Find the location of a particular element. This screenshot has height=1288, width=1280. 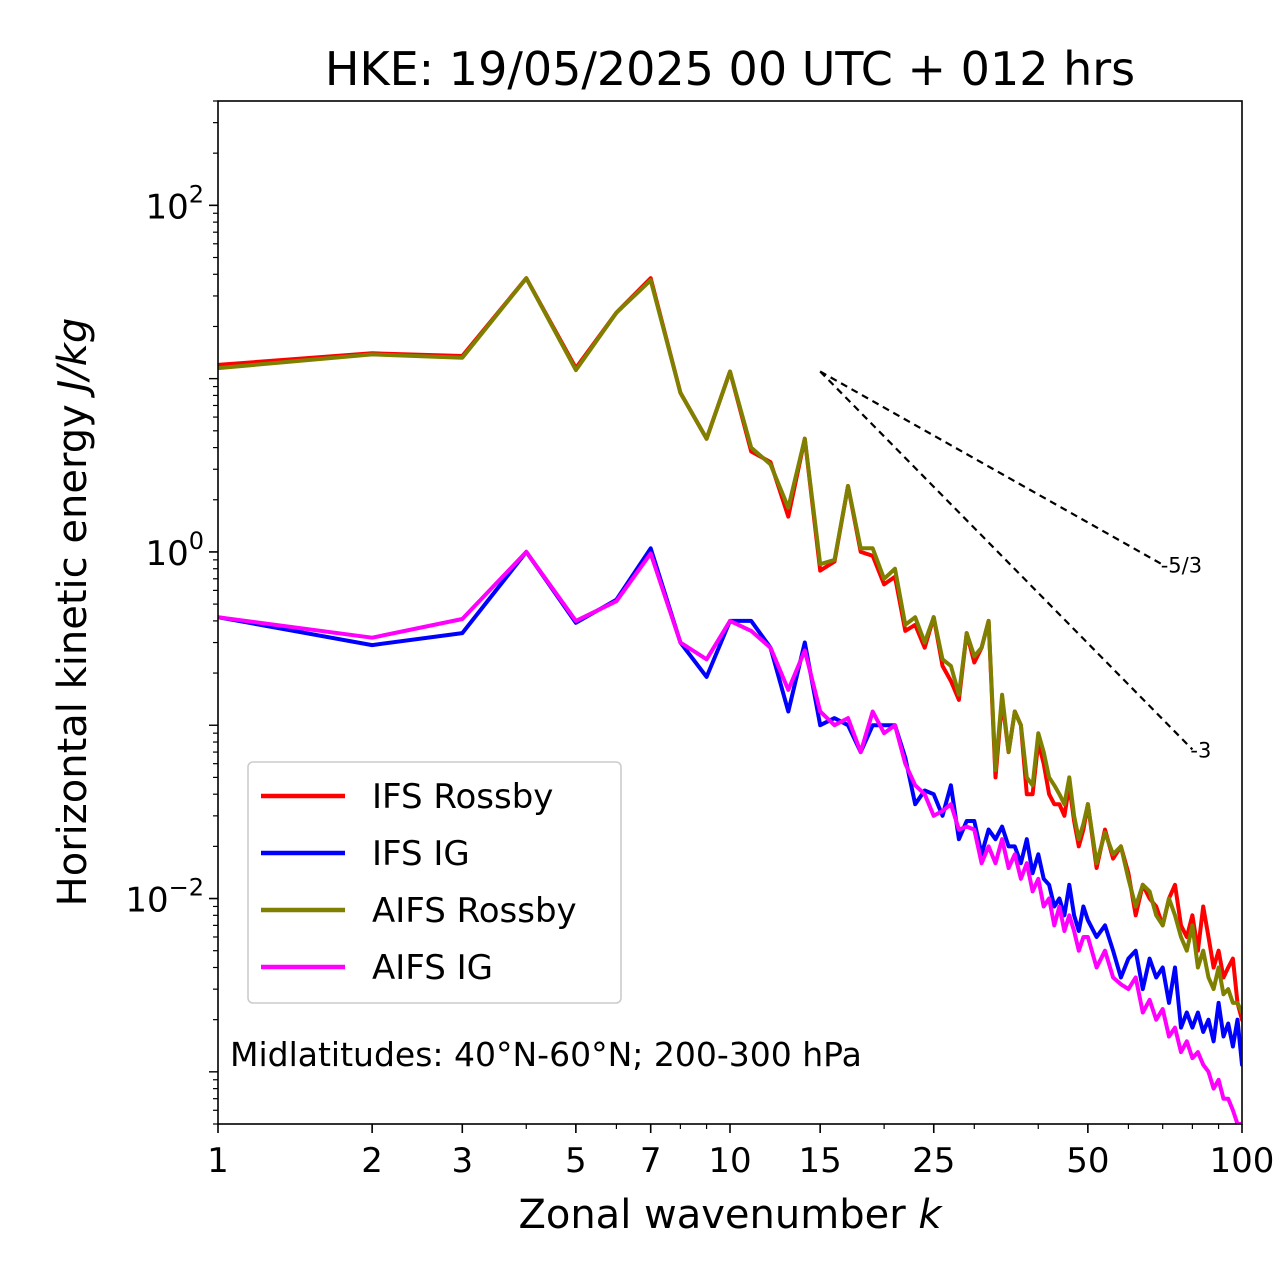

x-axis-label: Zonal wavenumber k is located at coordinates (730, 1215).